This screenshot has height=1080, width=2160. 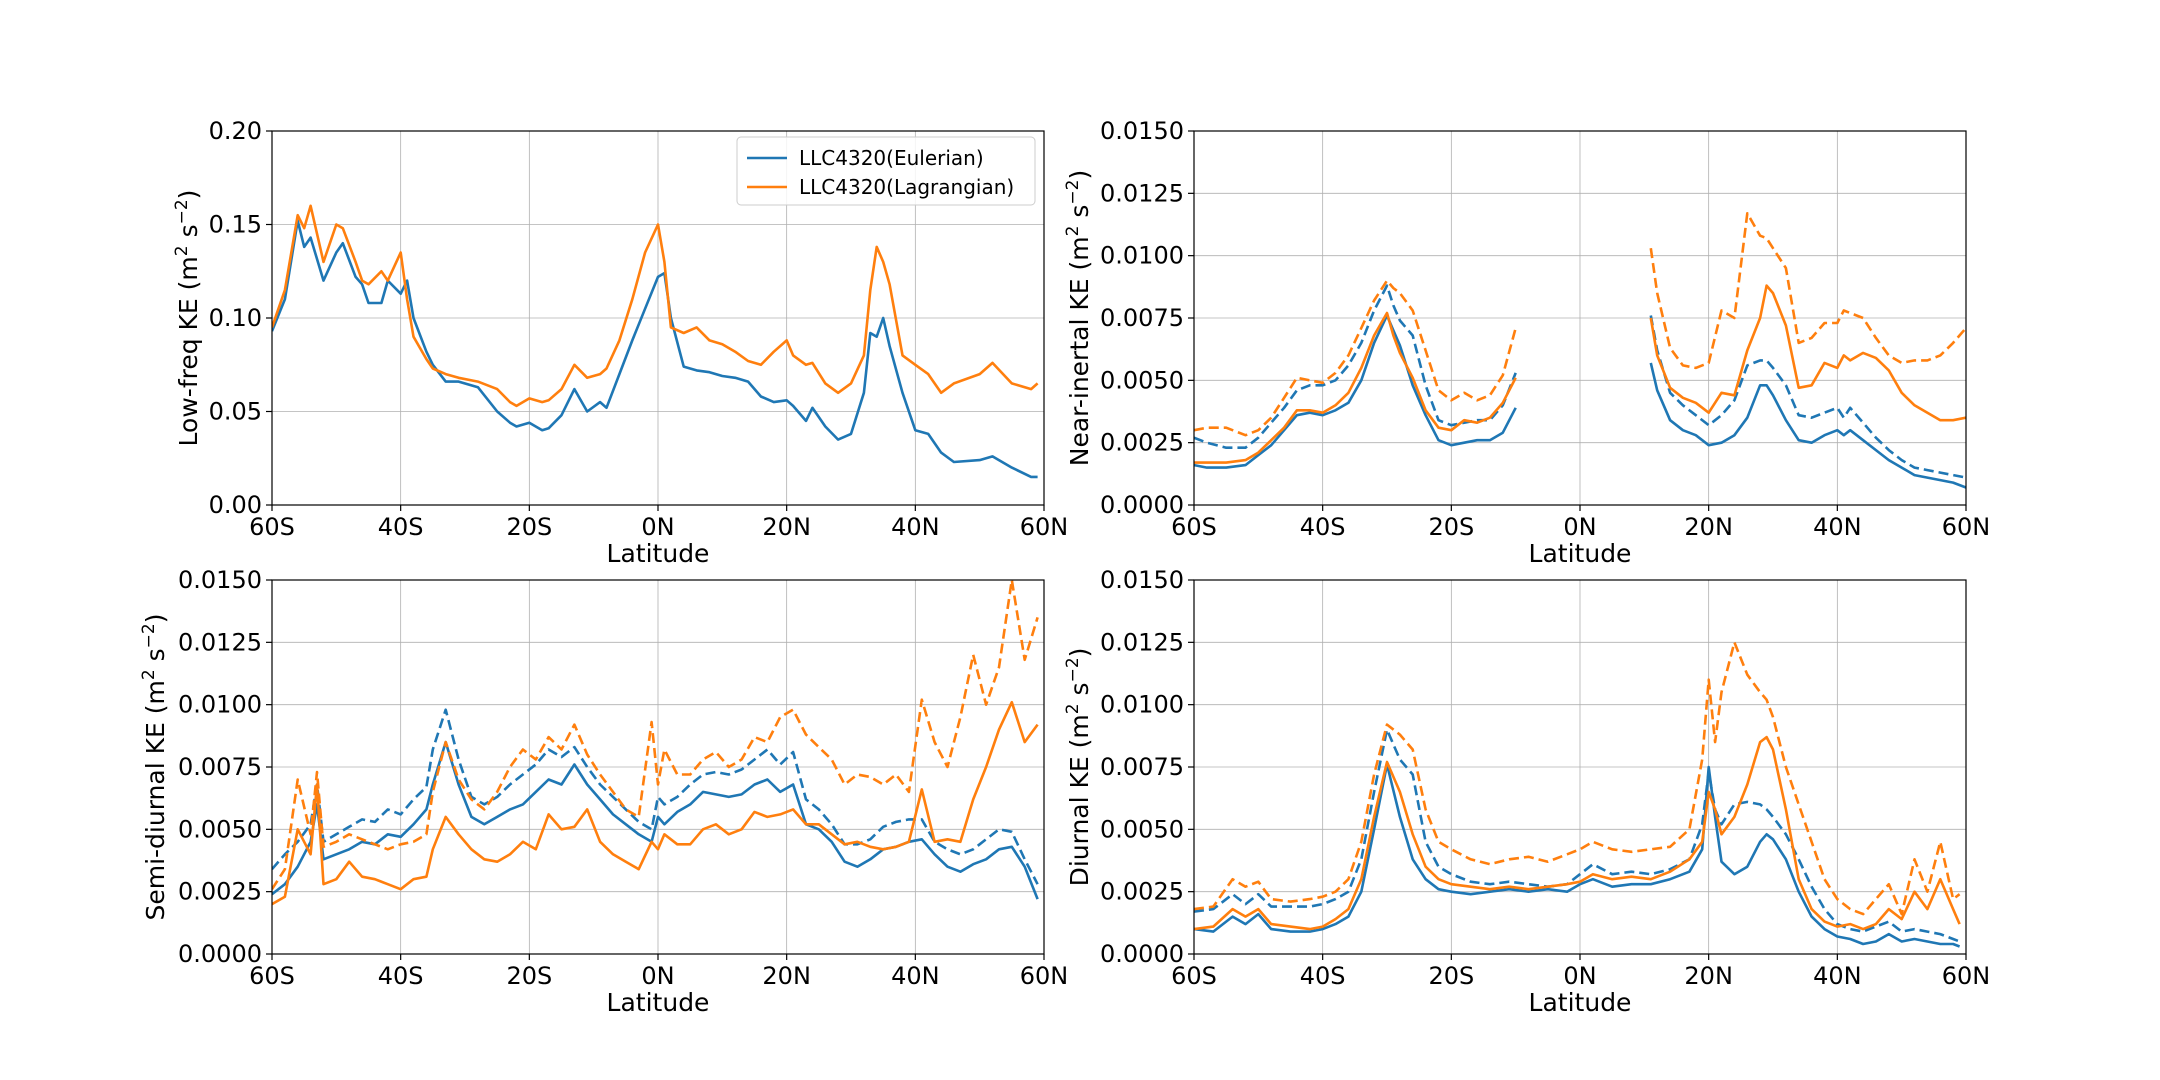 I want to click on lowfreq-ke-ylabel-sup2: −2, so click(x=182, y=211).